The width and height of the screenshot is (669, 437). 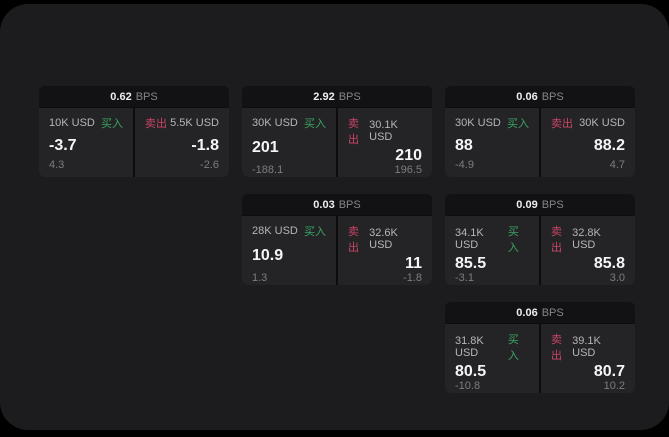 I want to click on buy-price: 201, so click(x=265, y=147).